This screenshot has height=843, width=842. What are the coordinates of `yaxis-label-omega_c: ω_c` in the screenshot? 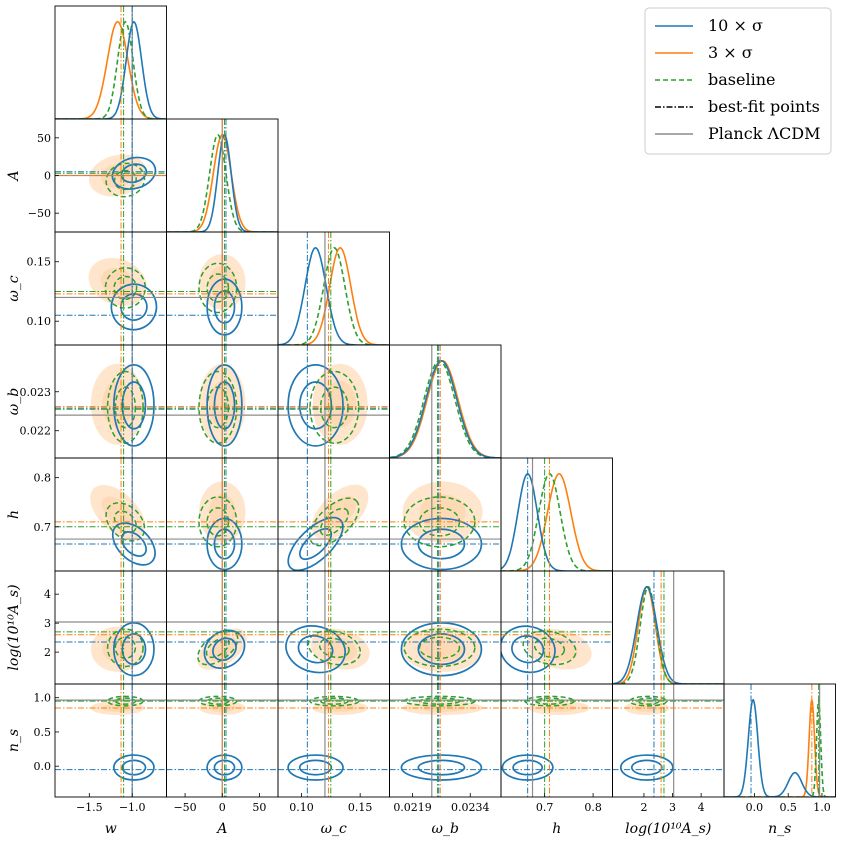 It's located at (14, 288).